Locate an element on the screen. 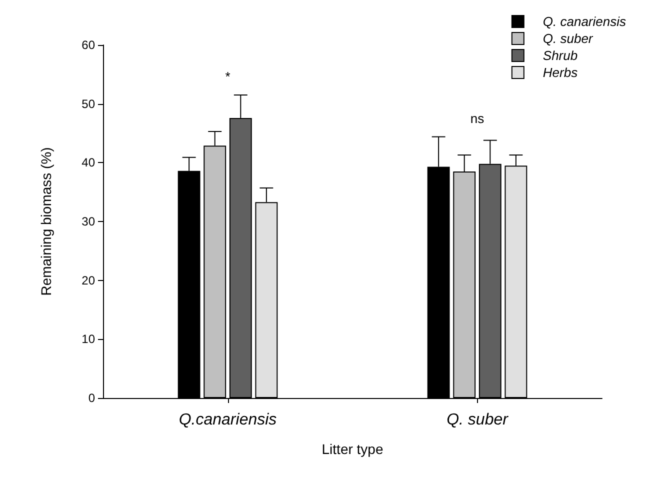 The width and height of the screenshot is (649, 480). legend-label: Q. suber is located at coordinates (568, 38).